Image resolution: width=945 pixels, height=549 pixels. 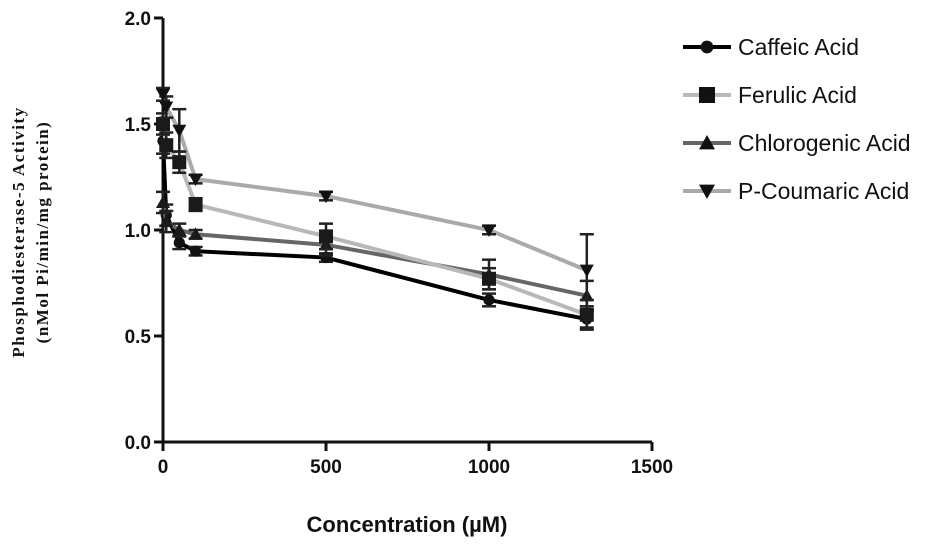 What do you see at coordinates (652, 467) in the screenshot?
I see `x-tick-label: 1500` at bounding box center [652, 467].